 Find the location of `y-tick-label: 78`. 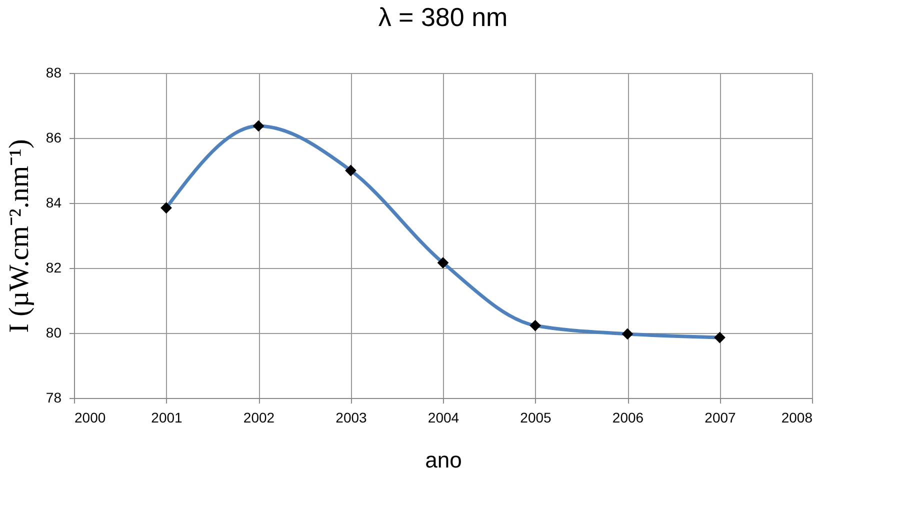

y-tick-label: 78 is located at coordinates (54, 398).